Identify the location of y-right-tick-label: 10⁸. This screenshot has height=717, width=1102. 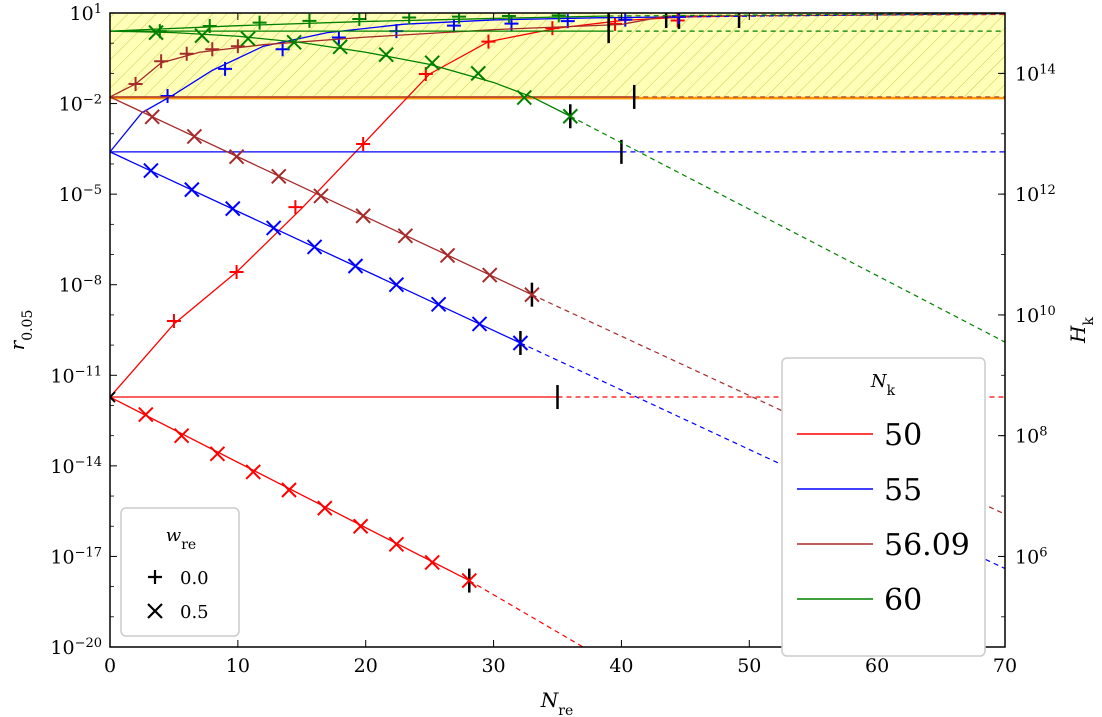
(1031, 436).